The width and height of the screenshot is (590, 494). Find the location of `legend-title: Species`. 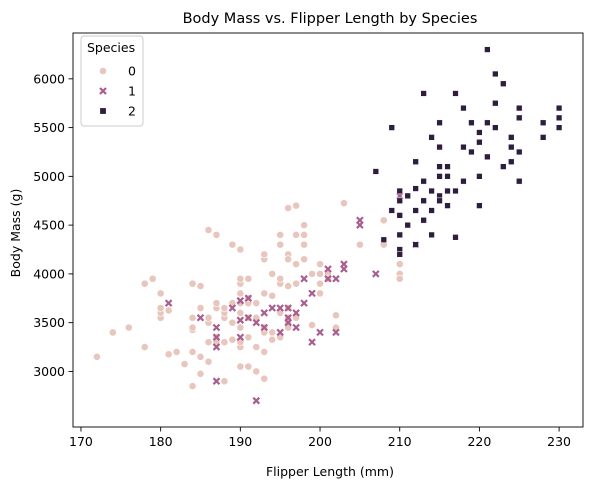

legend-title: Species is located at coordinates (111, 47).